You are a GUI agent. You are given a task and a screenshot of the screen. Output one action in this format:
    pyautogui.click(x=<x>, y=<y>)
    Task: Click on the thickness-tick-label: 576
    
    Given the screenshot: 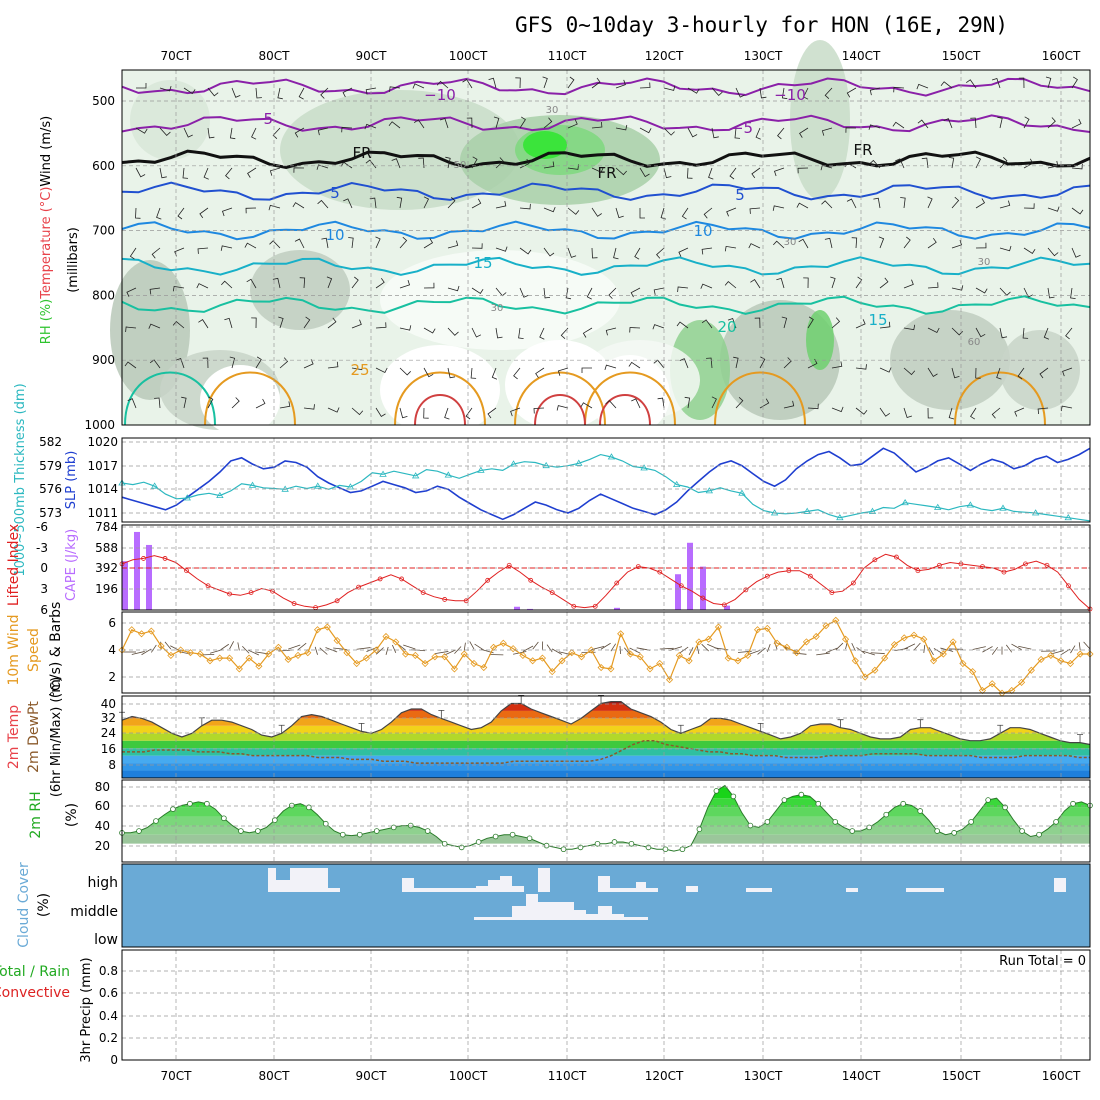 What is the action you would take?
    pyautogui.click(x=50, y=489)
    